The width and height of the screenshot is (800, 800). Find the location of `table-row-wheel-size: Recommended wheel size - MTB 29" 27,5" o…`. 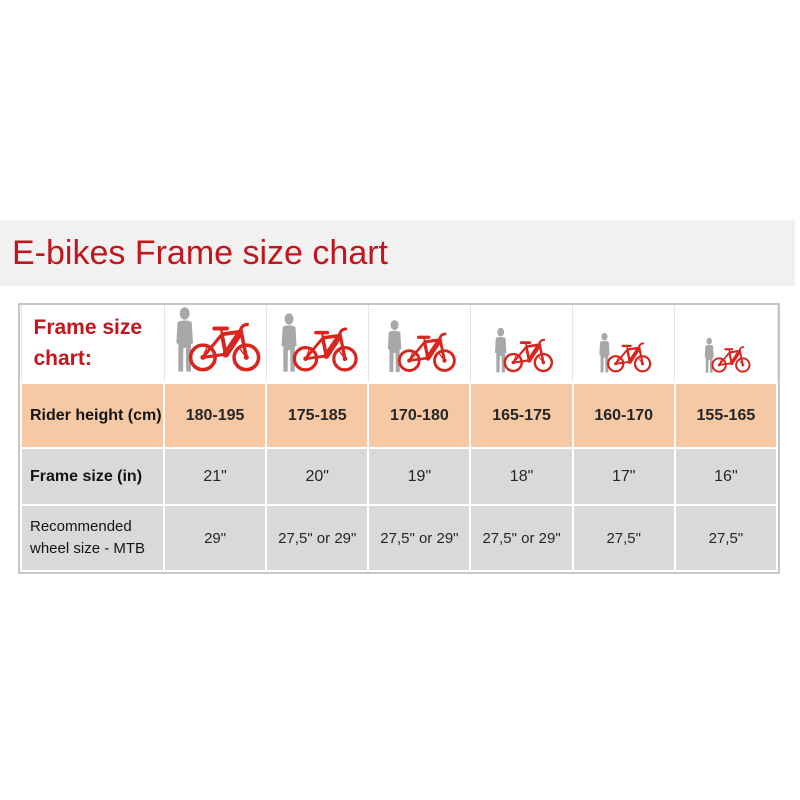

table-row-wheel-size: Recommended wheel size - MTB 29" 27,5" o… is located at coordinates (399, 538).